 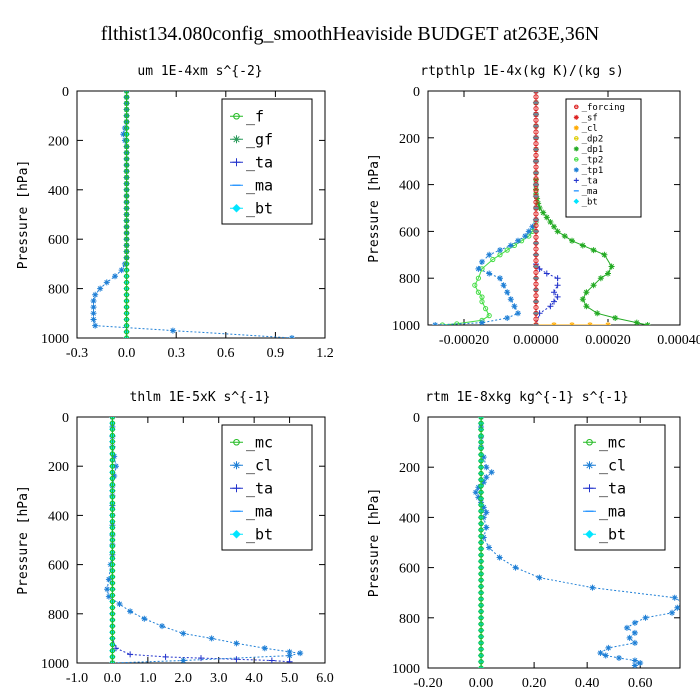 What do you see at coordinates (276, 353) in the screenshot?
I see `x-tick-label: 0.9` at bounding box center [276, 353].